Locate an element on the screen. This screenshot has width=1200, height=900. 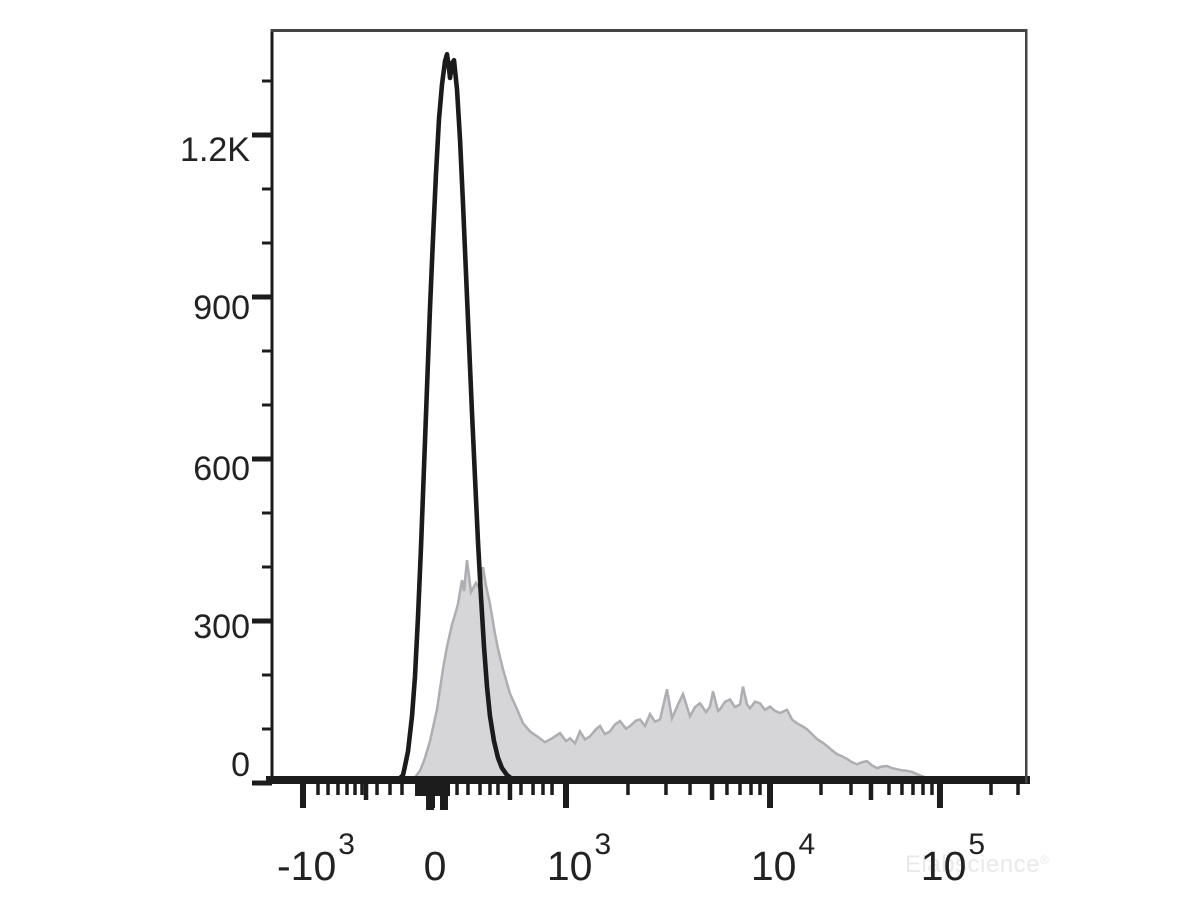
x-axis-tick-label: 0 is located at coordinates (435, 866).